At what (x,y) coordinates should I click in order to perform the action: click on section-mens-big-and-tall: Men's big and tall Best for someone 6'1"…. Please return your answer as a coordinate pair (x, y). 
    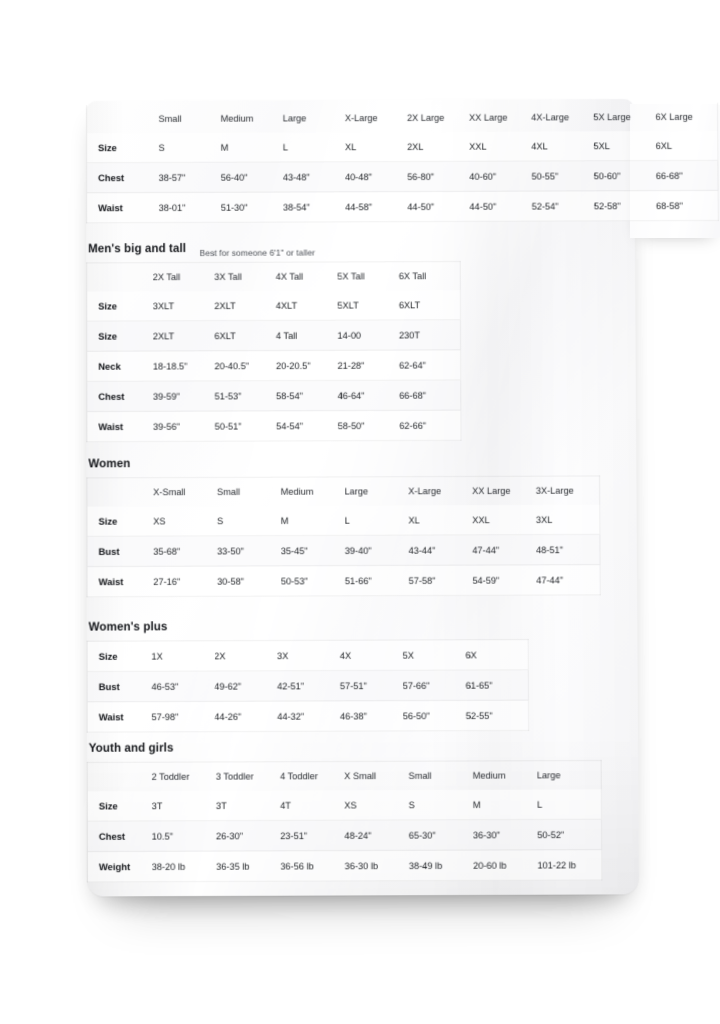
    Looking at the image, I should click on (274, 342).